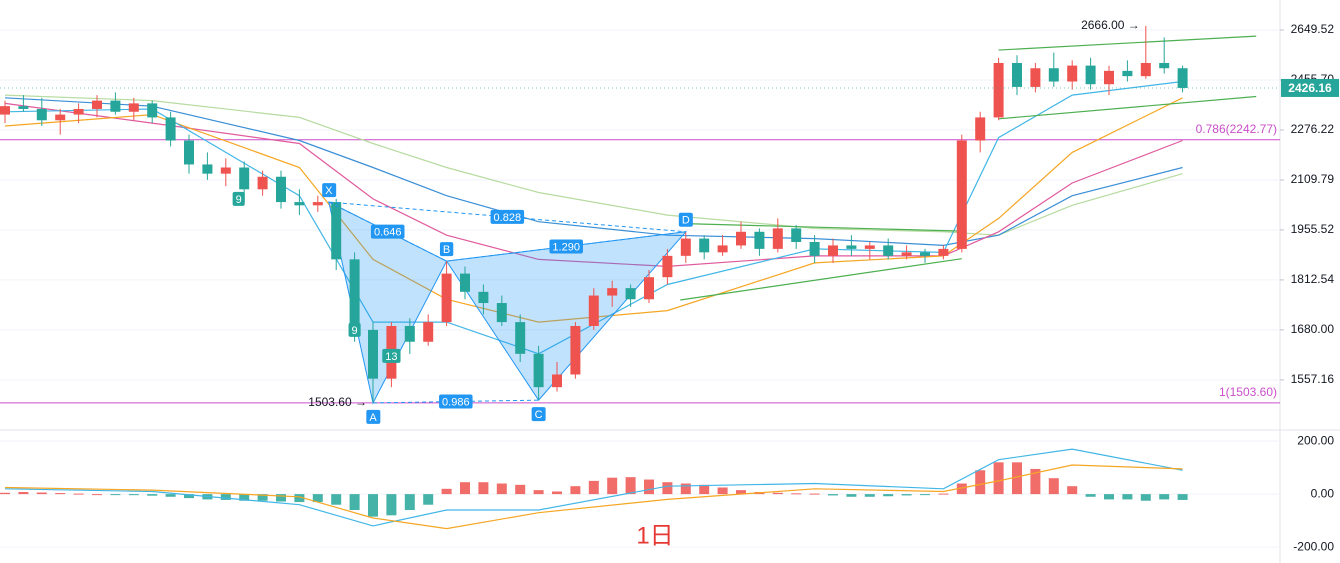 The width and height of the screenshot is (1340, 563). Describe the element at coordinates (1313, 329) in the screenshot. I see `y-tick-label: 1680.00` at that location.